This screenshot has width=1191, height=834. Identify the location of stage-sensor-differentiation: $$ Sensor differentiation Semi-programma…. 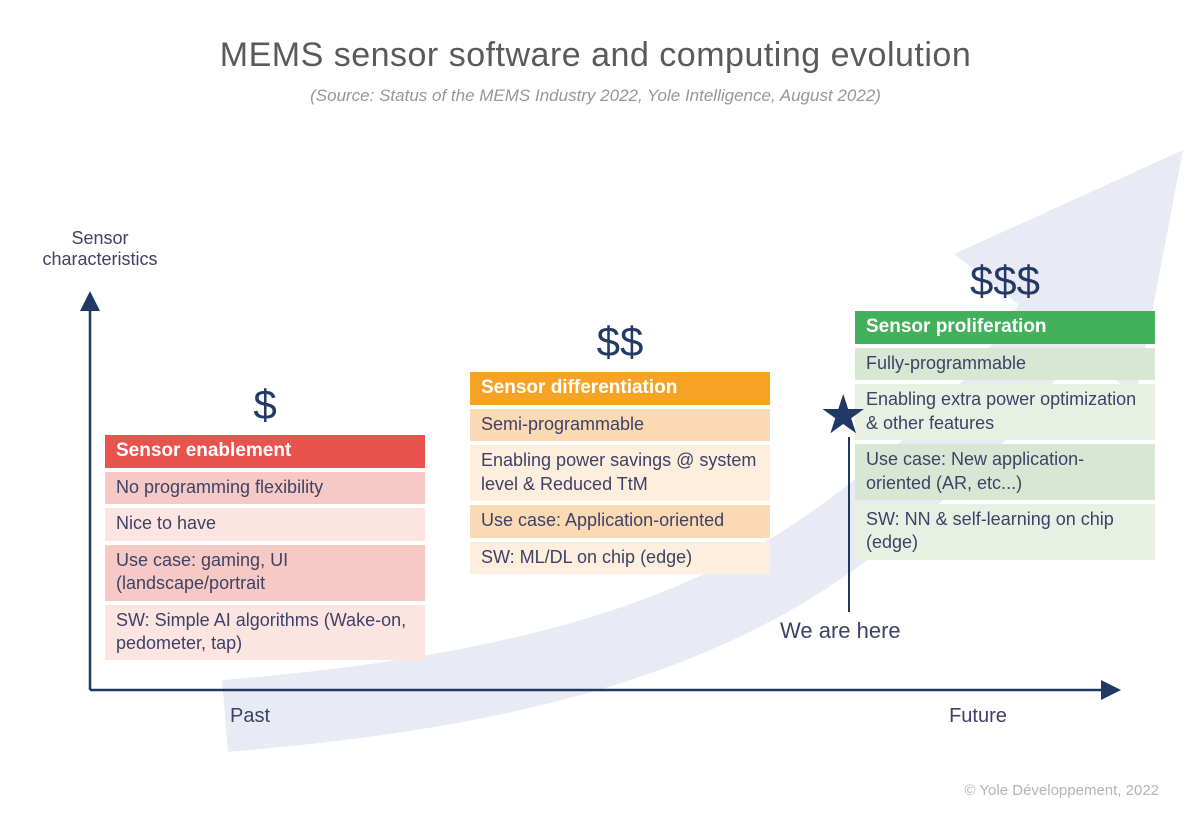
(620, 446).